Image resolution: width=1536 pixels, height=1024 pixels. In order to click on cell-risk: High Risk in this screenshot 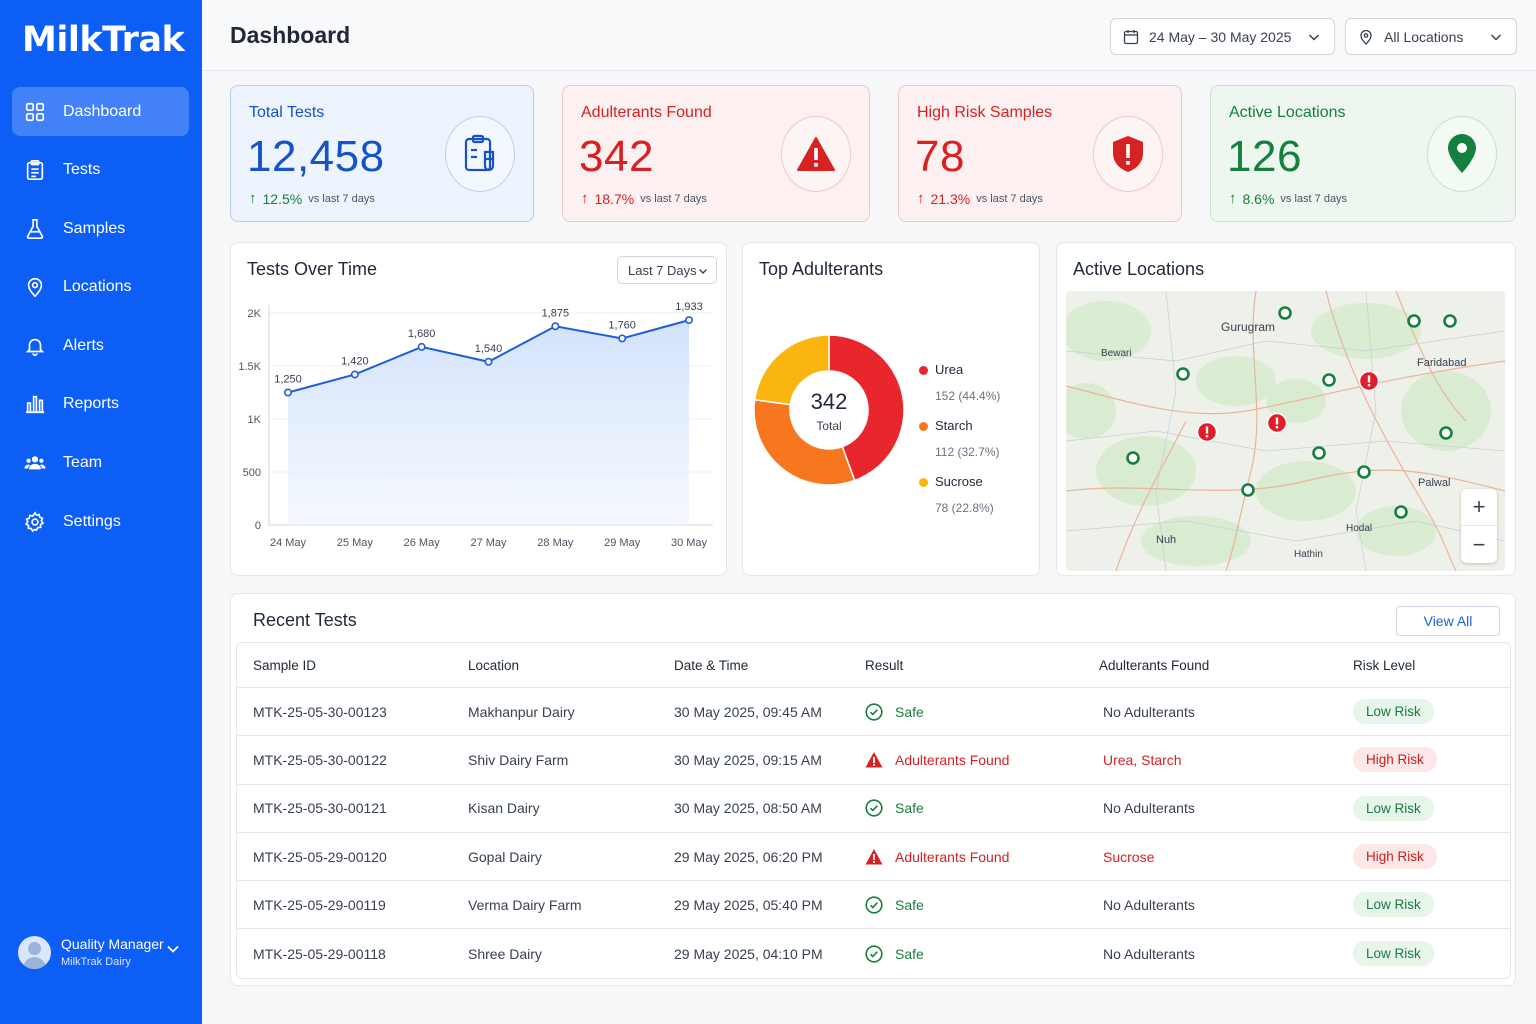, I will do `click(1395, 856)`.